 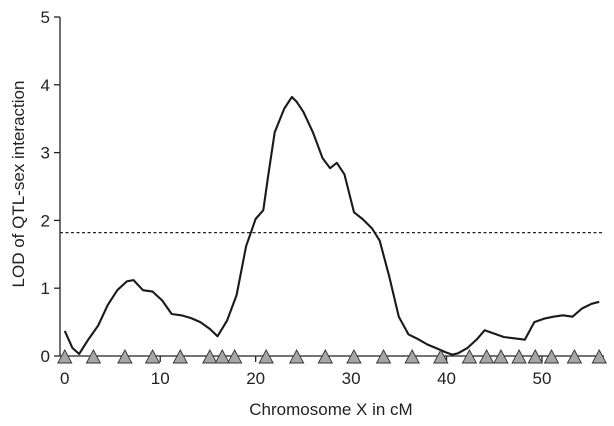 I want to click on x-tick-label: 0, so click(x=64, y=378).